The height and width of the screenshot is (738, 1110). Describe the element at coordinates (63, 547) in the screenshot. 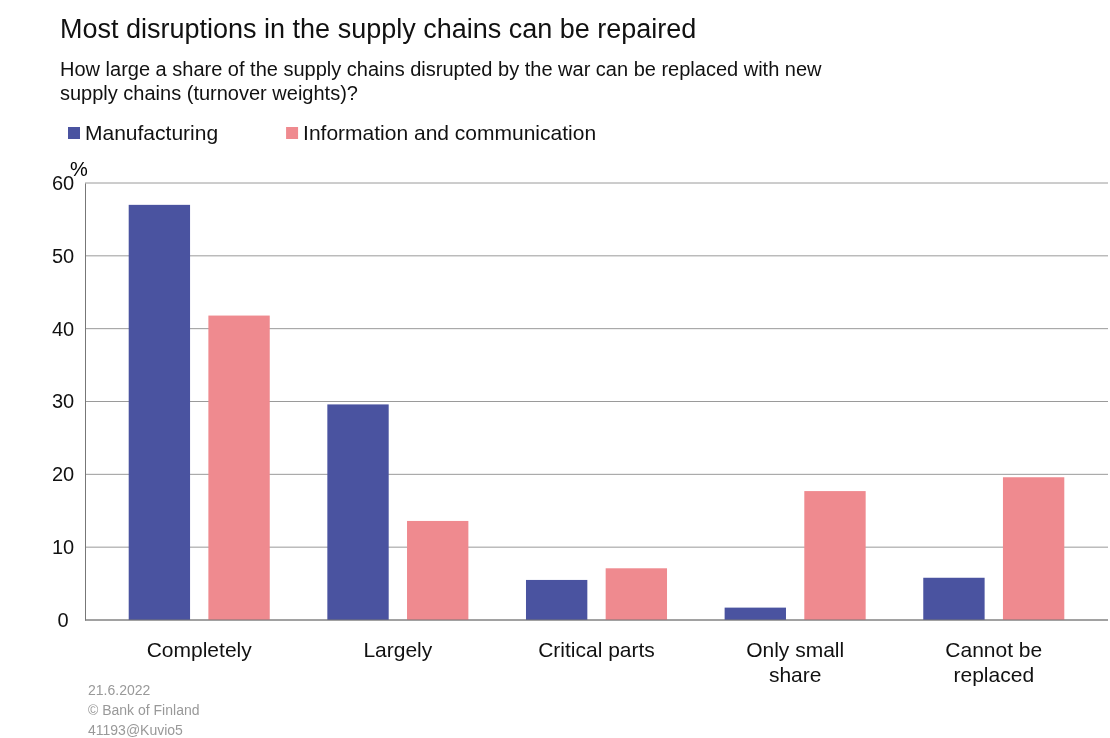

I see `y-tick-label: 10` at that location.